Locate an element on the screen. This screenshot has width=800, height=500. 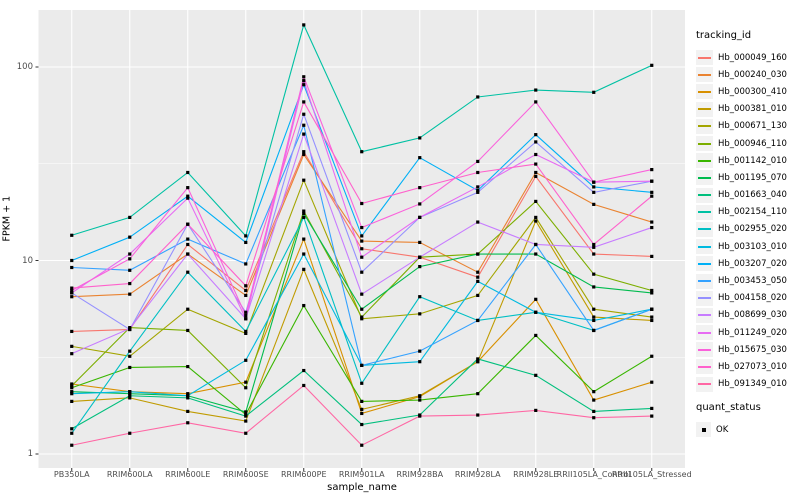
legend-label: Hb_091349_010 is located at coordinates (752, 384).